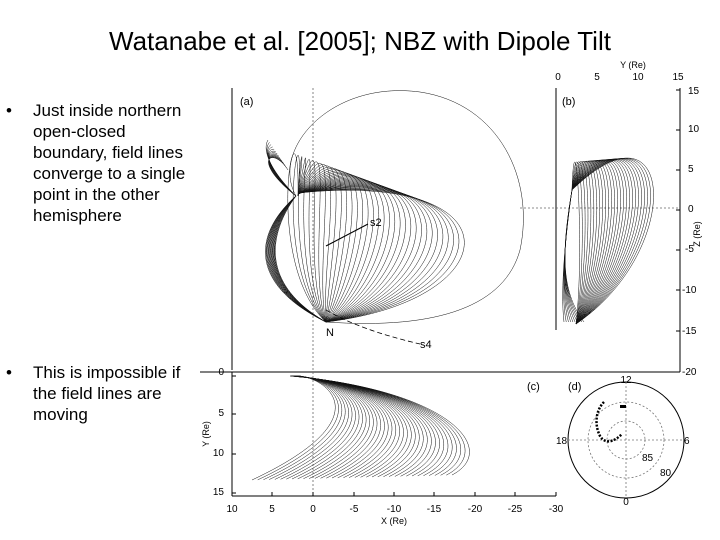 Image resolution: width=720 pixels, height=540 pixels. Describe the element at coordinates (221, 372) in the screenshot. I see `axis-y-left-tick: 0` at that location.